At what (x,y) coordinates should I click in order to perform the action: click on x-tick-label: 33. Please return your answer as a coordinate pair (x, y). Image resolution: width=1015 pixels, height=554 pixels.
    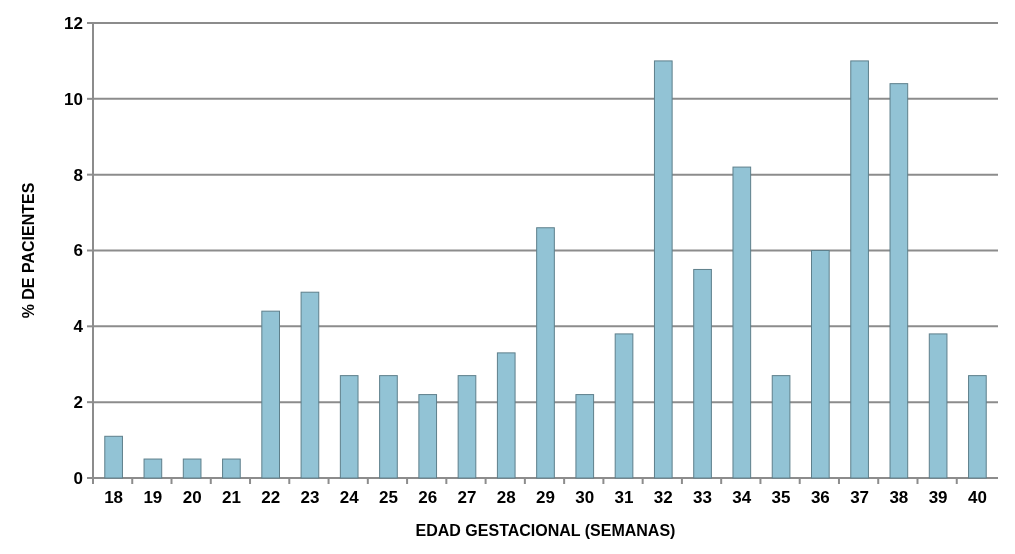
    Looking at the image, I should click on (703, 497).